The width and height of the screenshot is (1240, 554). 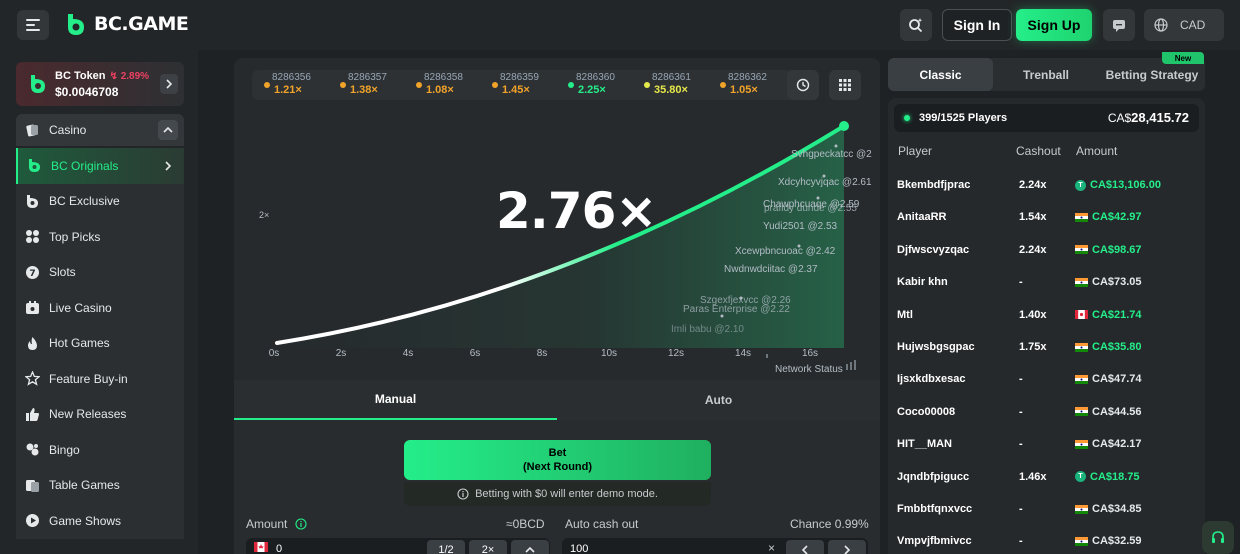 I want to click on sidebar-item-top-picks: Top Picks, so click(x=100, y=237).